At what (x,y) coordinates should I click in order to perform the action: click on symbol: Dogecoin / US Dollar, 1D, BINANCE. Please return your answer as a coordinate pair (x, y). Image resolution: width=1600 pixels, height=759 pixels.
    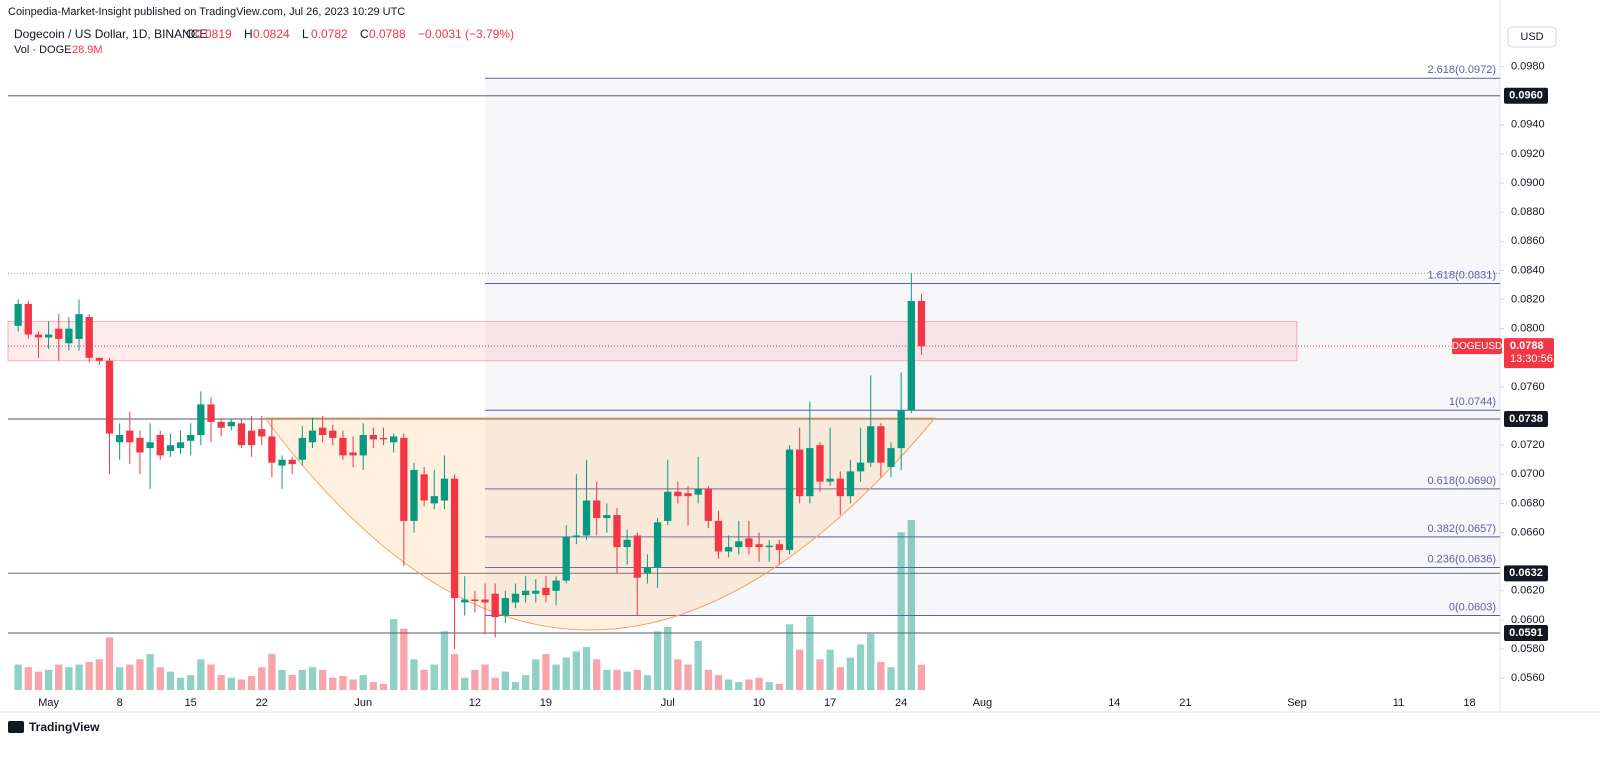
    Looking at the image, I should click on (110, 34).